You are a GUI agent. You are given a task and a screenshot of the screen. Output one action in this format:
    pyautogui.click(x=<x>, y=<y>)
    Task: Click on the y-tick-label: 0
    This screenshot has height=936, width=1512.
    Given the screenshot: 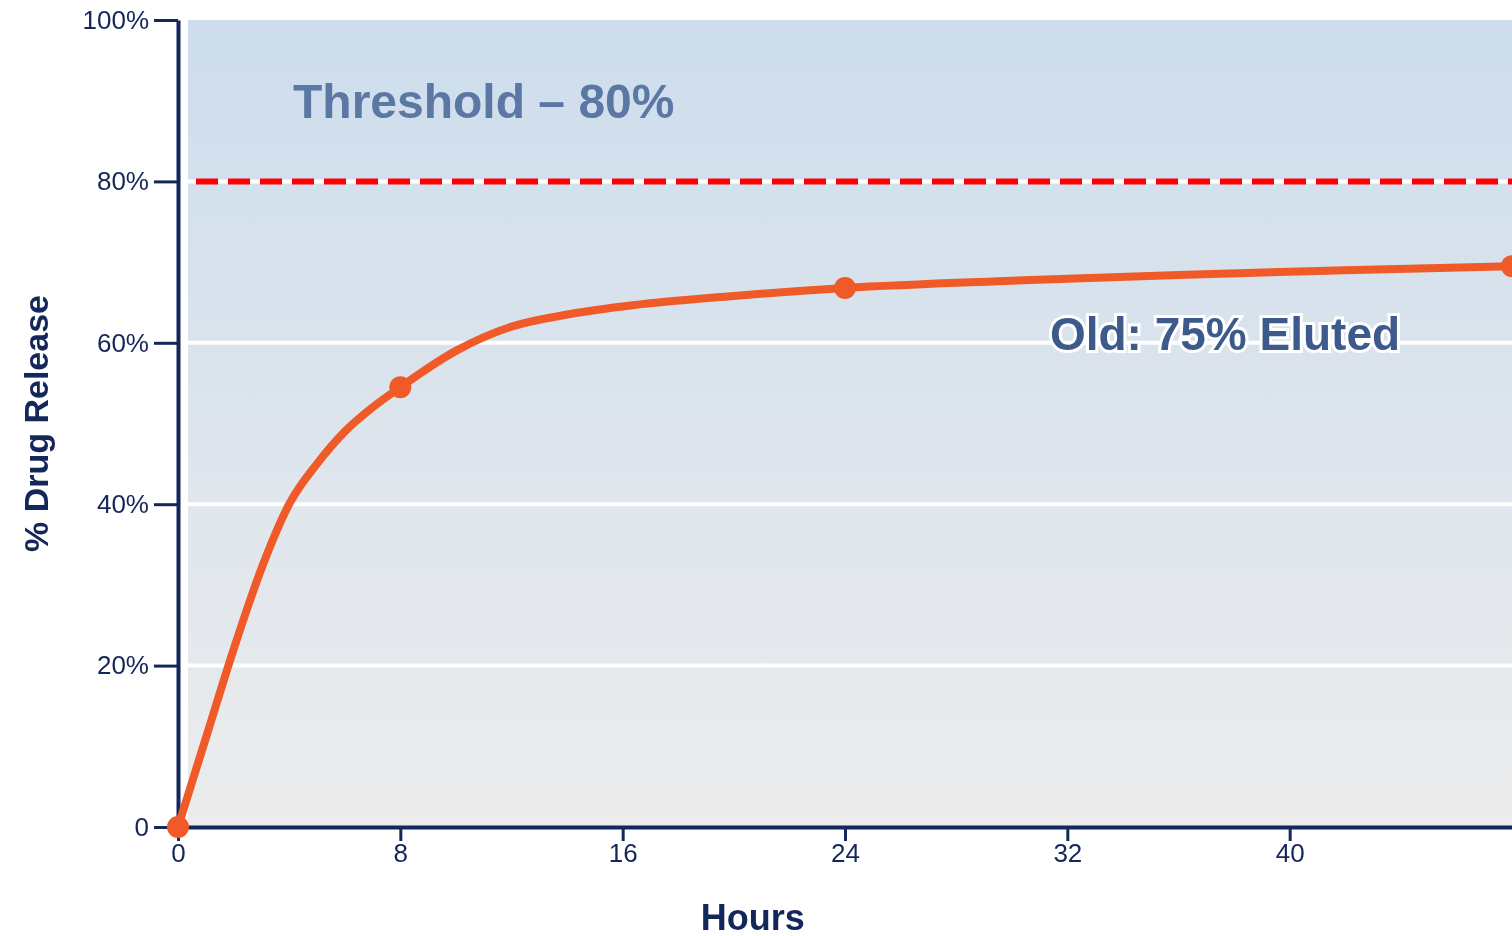 What is the action you would take?
    pyautogui.click(x=141, y=826)
    